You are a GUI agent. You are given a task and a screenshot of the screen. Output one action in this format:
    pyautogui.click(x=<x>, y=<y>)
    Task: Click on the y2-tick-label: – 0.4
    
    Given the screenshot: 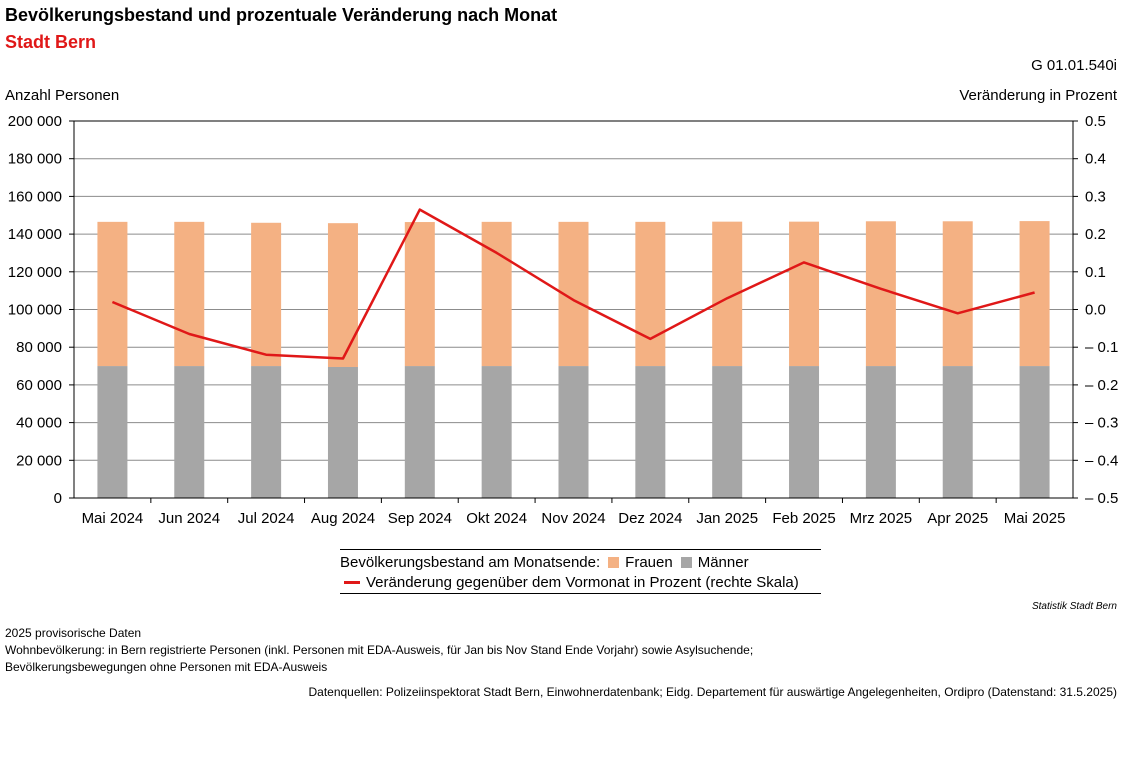 What is the action you would take?
    pyautogui.click(x=1101, y=460)
    